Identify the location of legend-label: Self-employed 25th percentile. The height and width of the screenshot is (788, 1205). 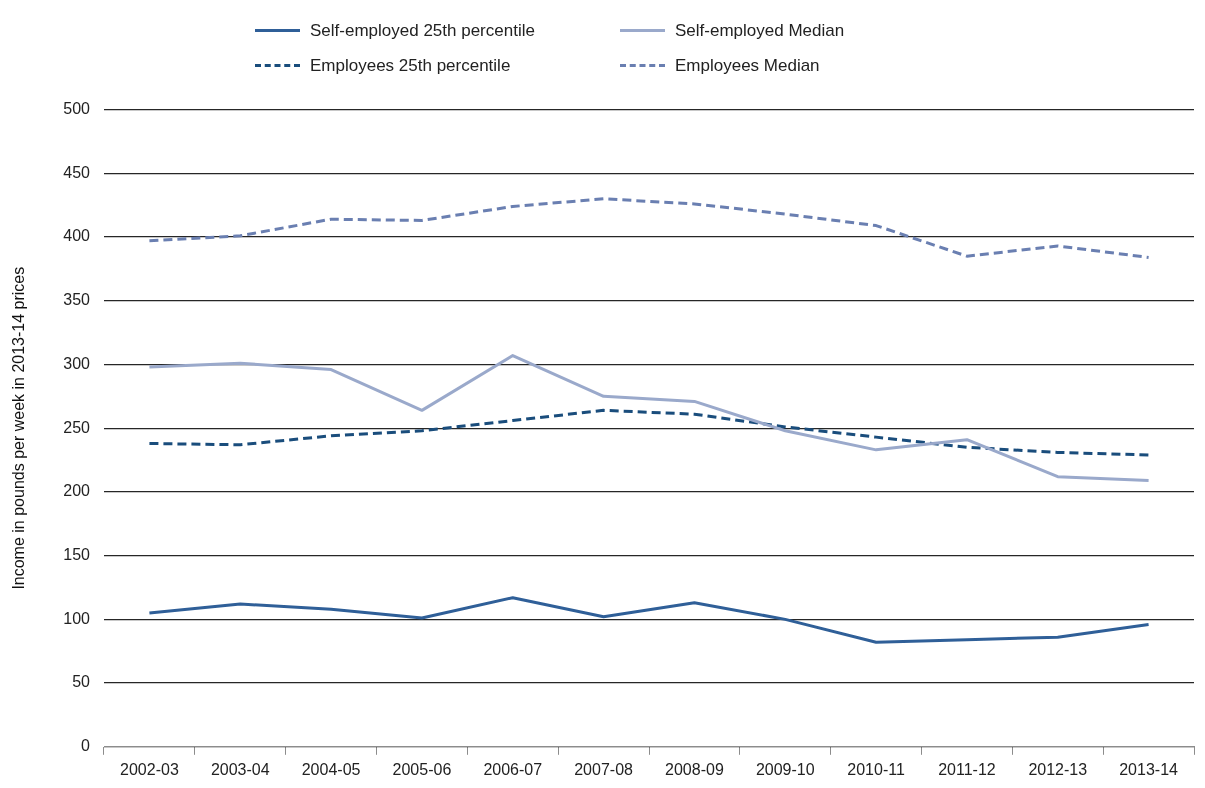
(422, 30).